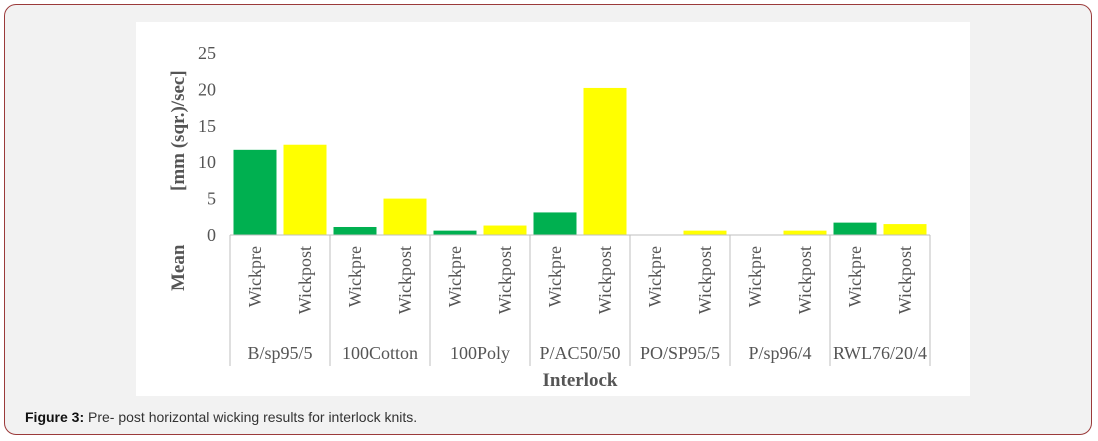 The image size is (1098, 441). Describe the element at coordinates (680, 353) in the screenshot. I see `x-group-label: PO/SP95/5` at that location.